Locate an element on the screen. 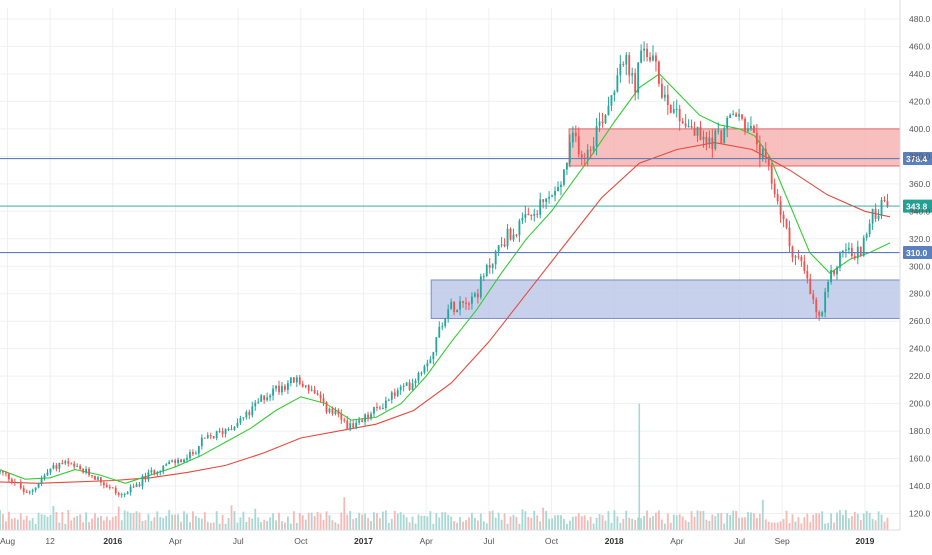  y-tick-label: 180.0 is located at coordinates (920, 431).